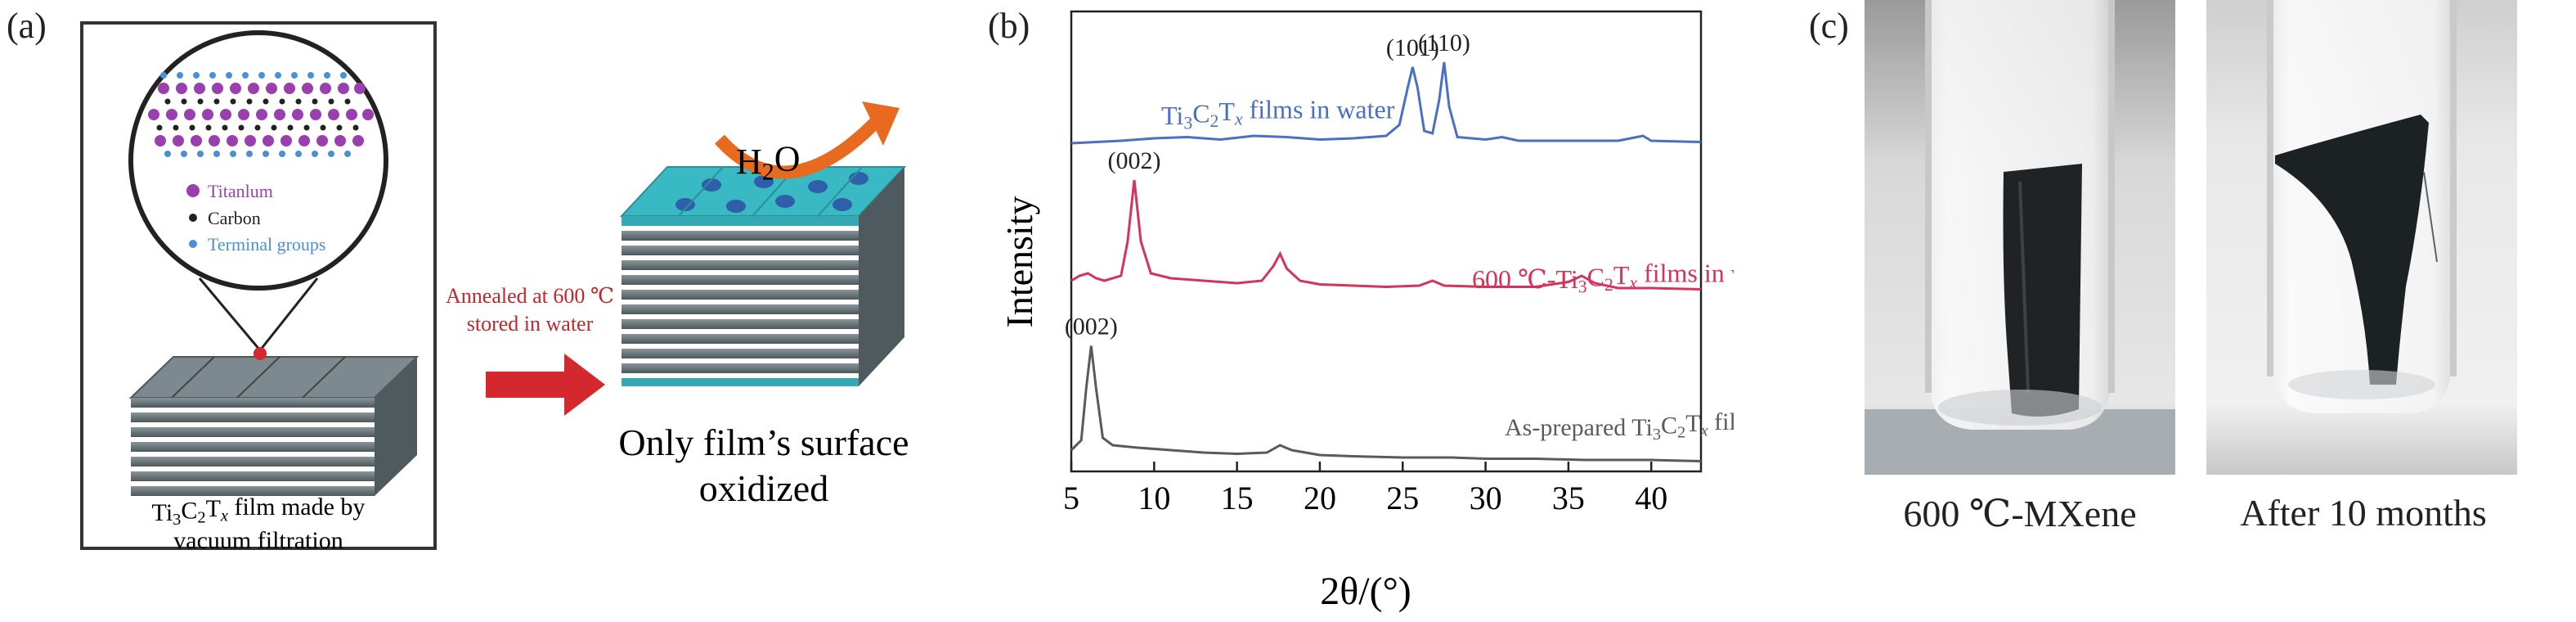 This screenshot has height=622, width=2576. What do you see at coordinates (1320, 498) in the screenshot?
I see `x-tick-label: 20` at bounding box center [1320, 498].